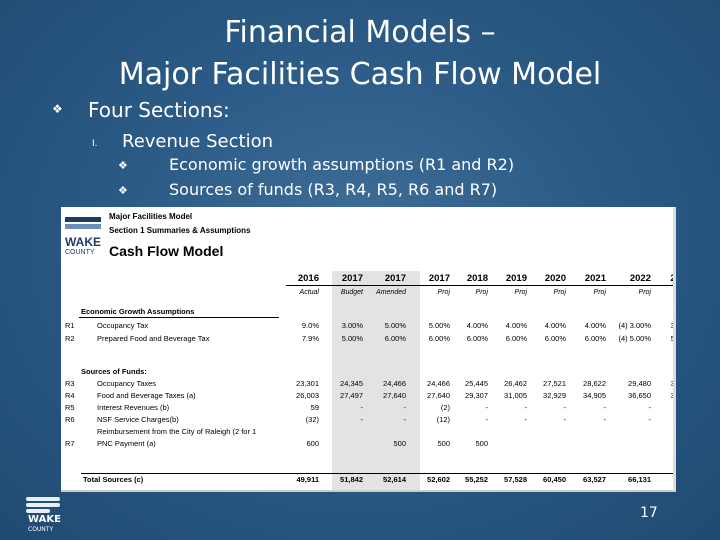 This screenshot has height=540, width=720. Describe the element at coordinates (515, 395) in the screenshot. I see `row-value: 31,005` at that location.